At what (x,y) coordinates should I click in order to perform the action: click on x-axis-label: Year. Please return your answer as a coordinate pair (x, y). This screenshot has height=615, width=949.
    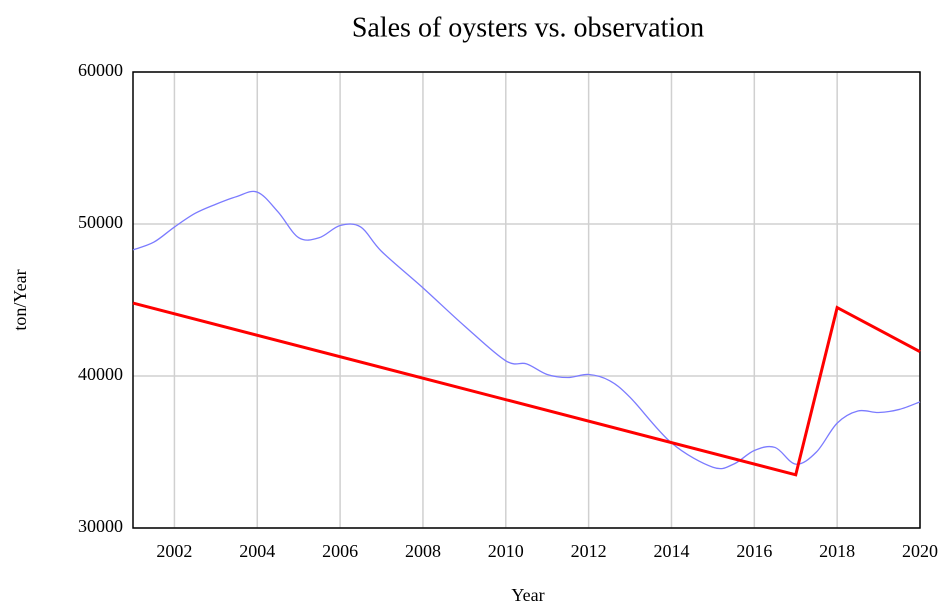
    Looking at the image, I should click on (527, 595).